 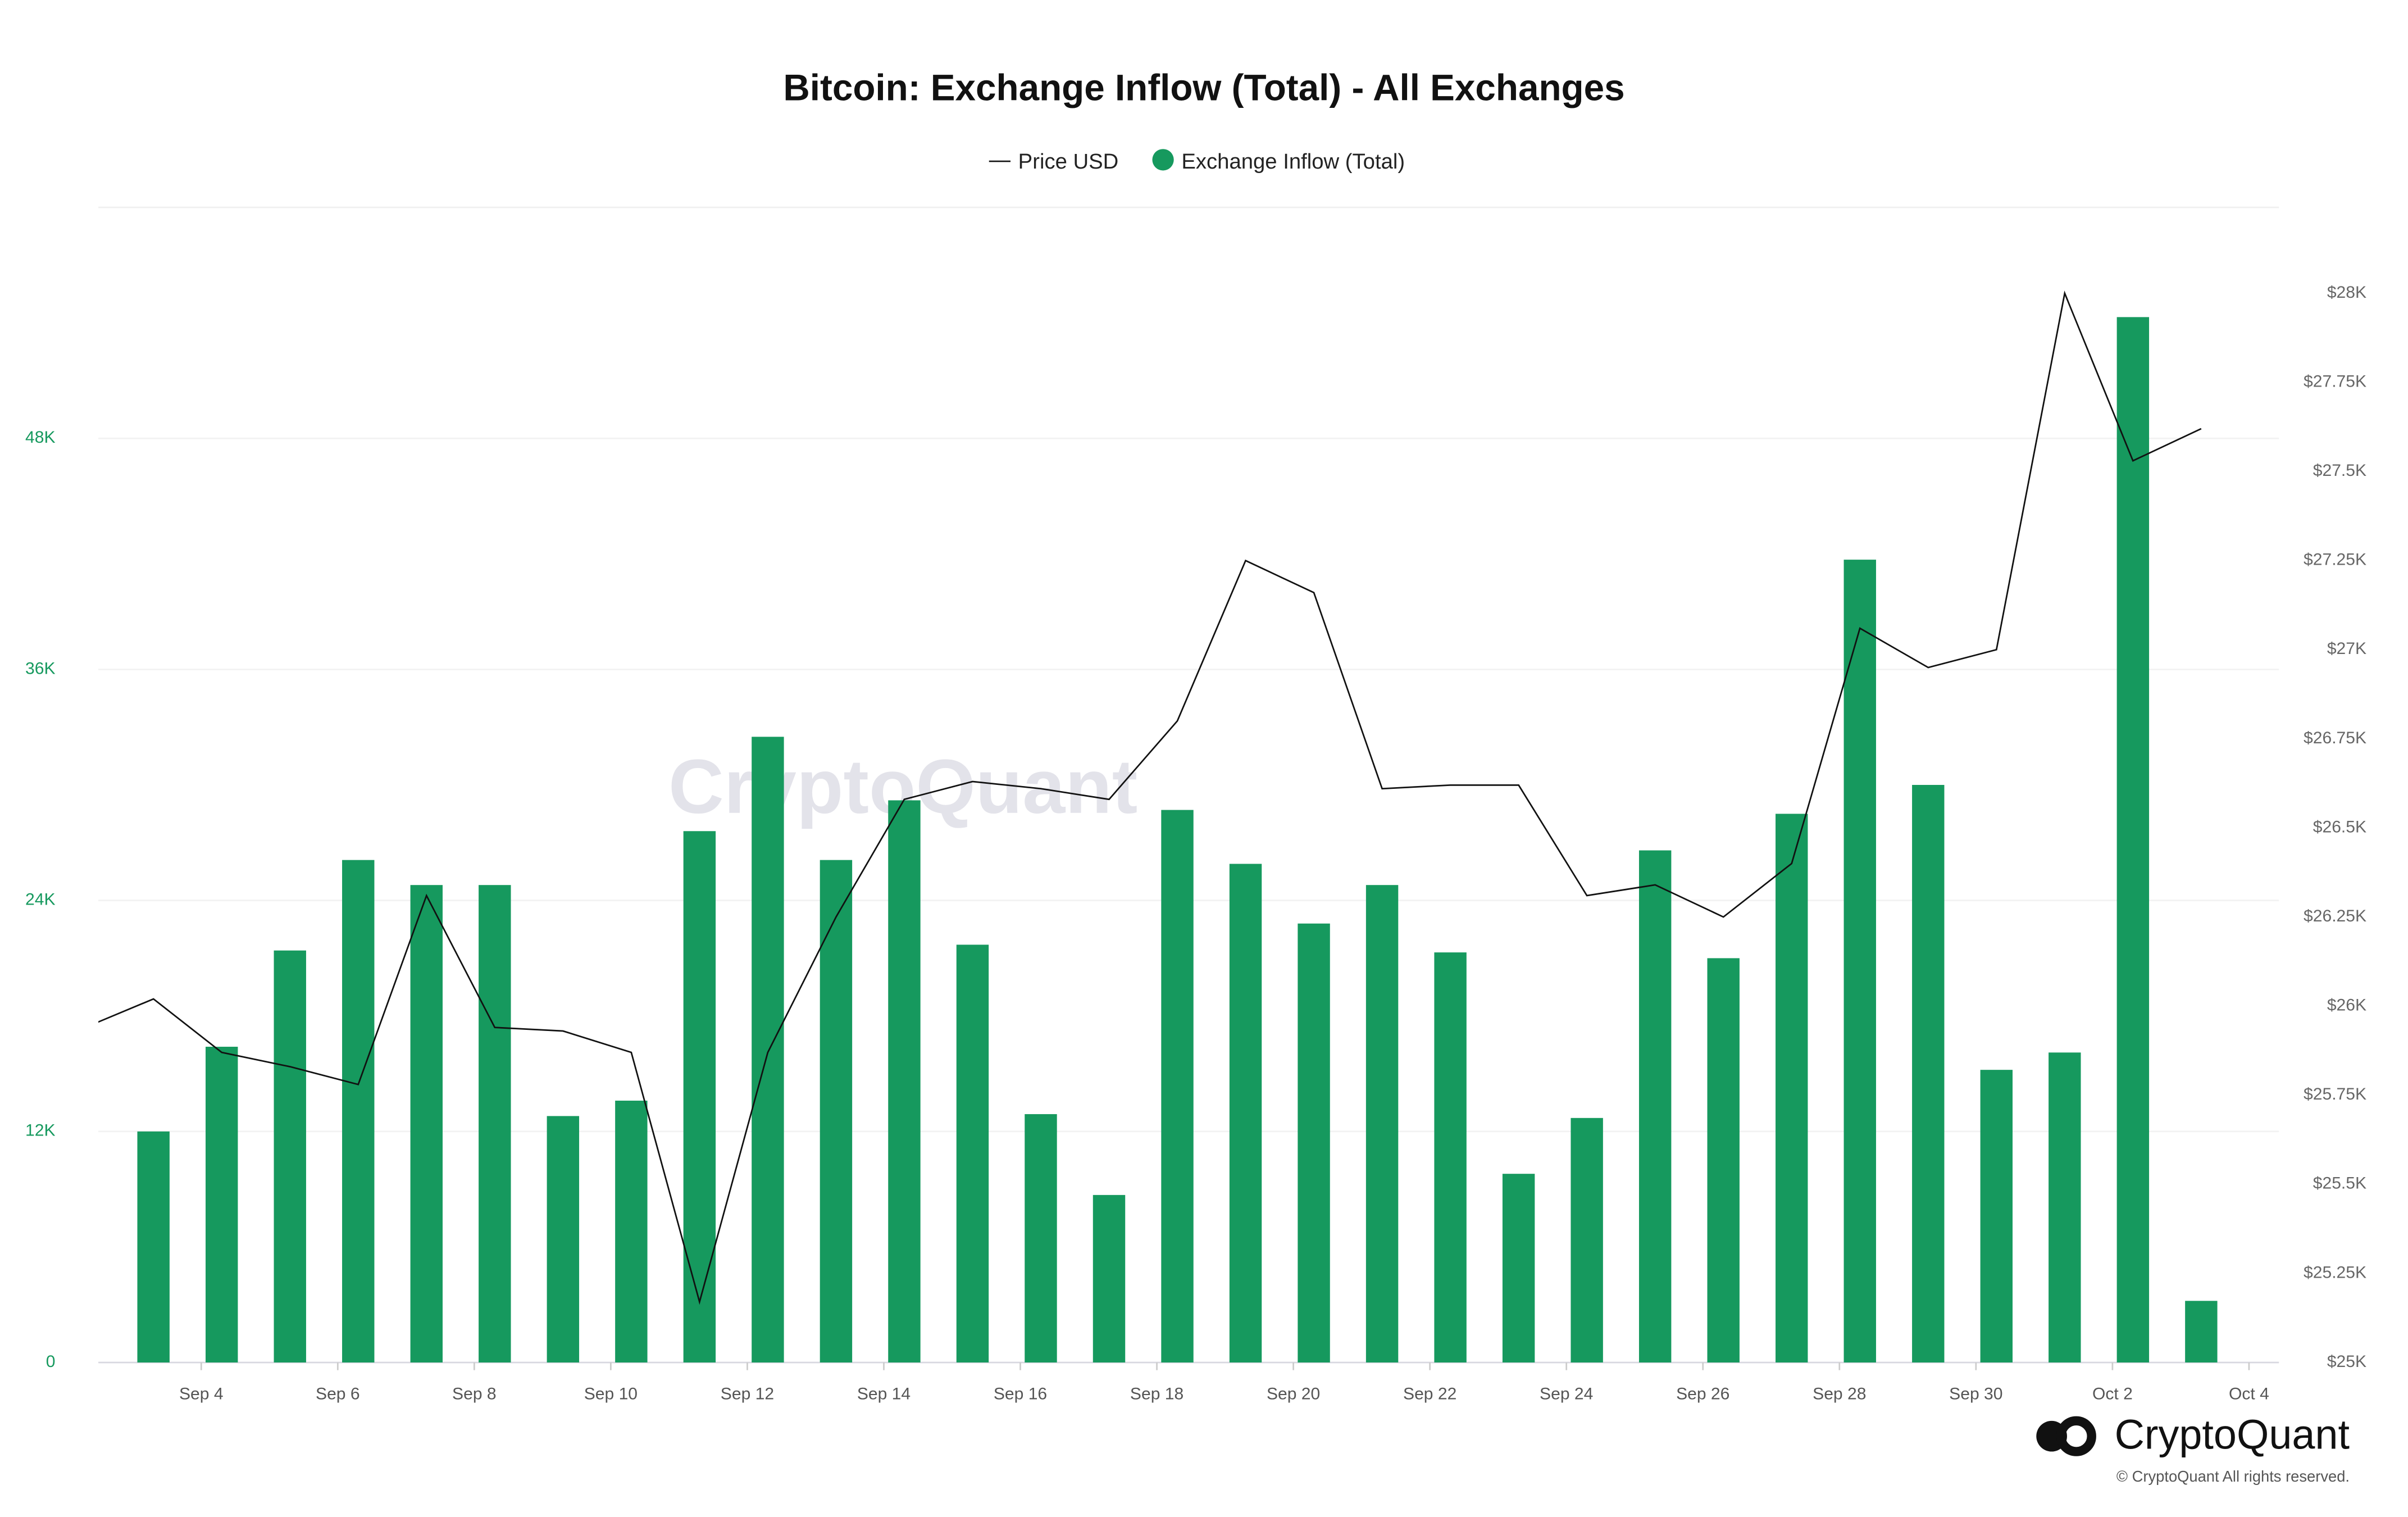 I want to click on y-tick-label: 36K, so click(x=40, y=668).